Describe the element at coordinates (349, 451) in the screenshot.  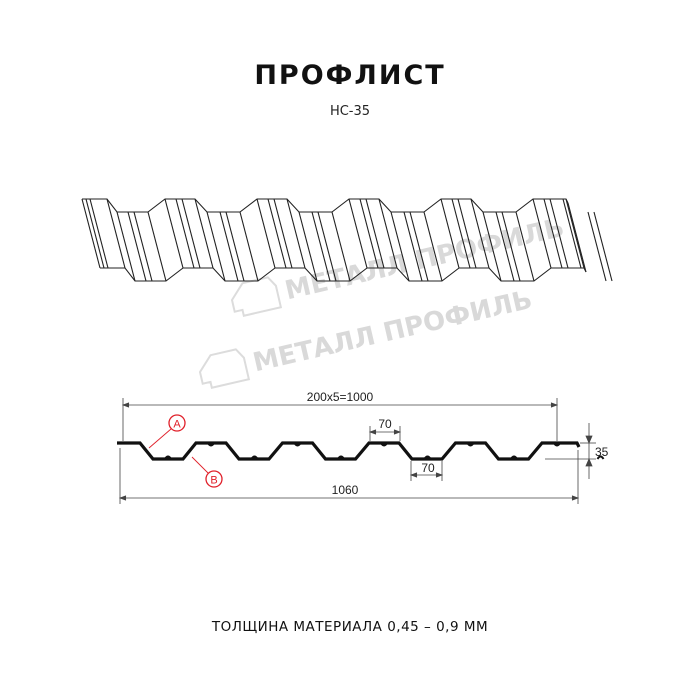
I see `profile-section` at that location.